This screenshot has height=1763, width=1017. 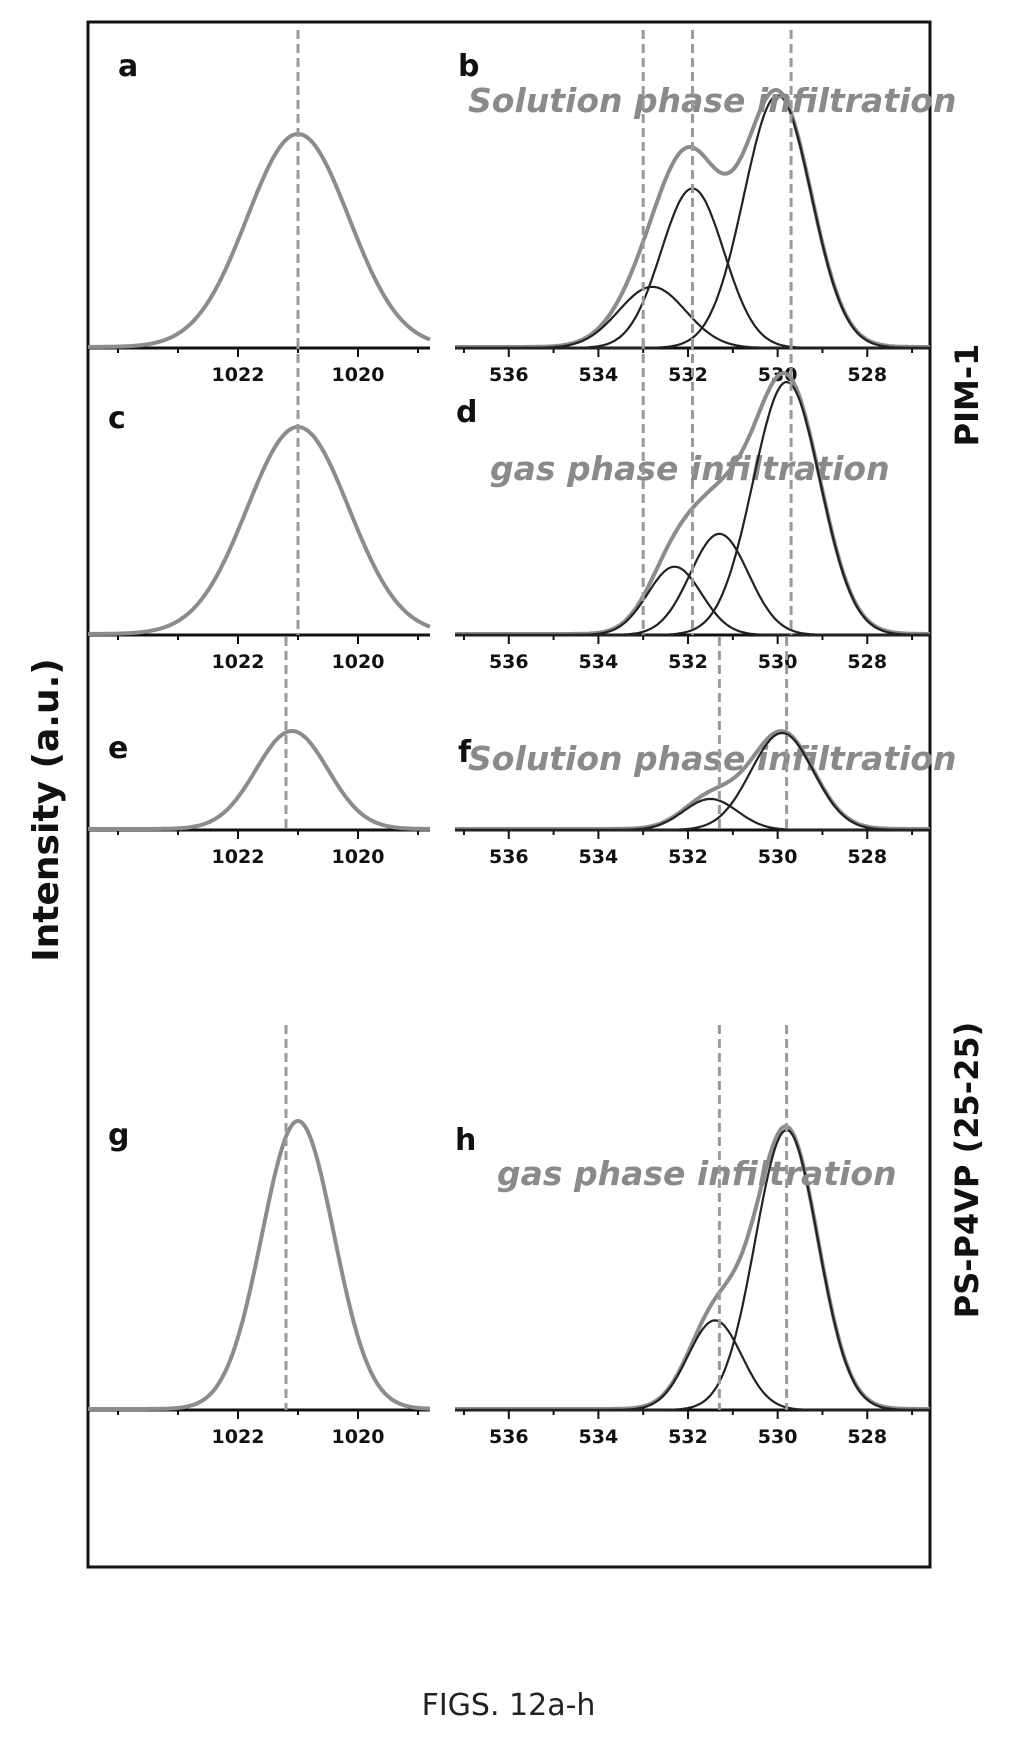 What do you see at coordinates (466, 412) in the screenshot?
I see `panel-letter-d: d` at bounding box center [466, 412].